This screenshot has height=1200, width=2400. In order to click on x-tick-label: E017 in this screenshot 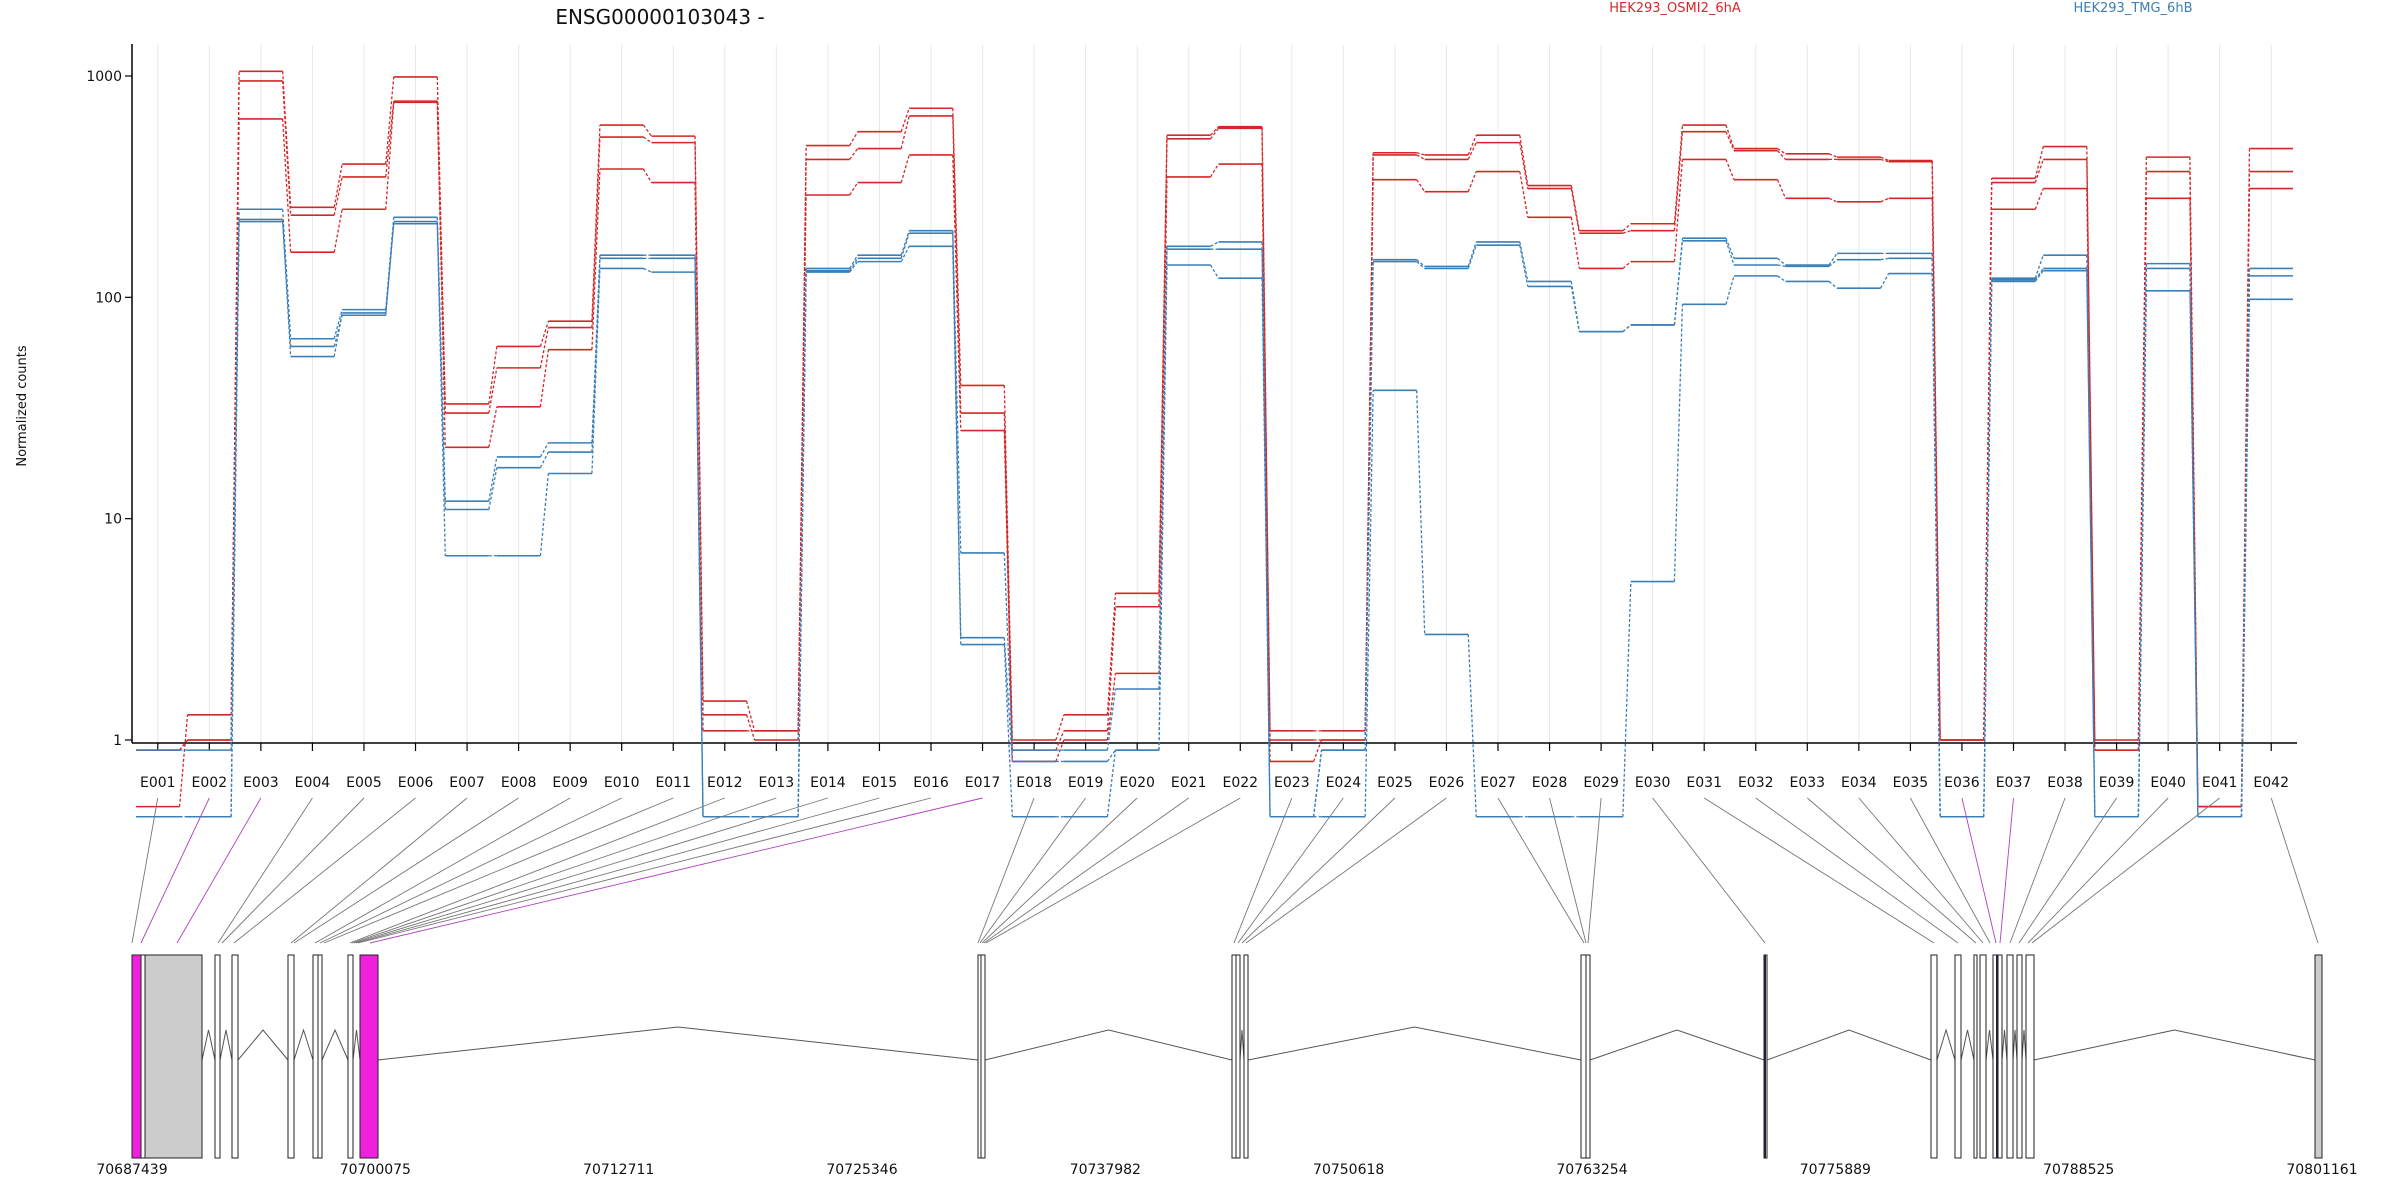, I will do `click(983, 783)`.